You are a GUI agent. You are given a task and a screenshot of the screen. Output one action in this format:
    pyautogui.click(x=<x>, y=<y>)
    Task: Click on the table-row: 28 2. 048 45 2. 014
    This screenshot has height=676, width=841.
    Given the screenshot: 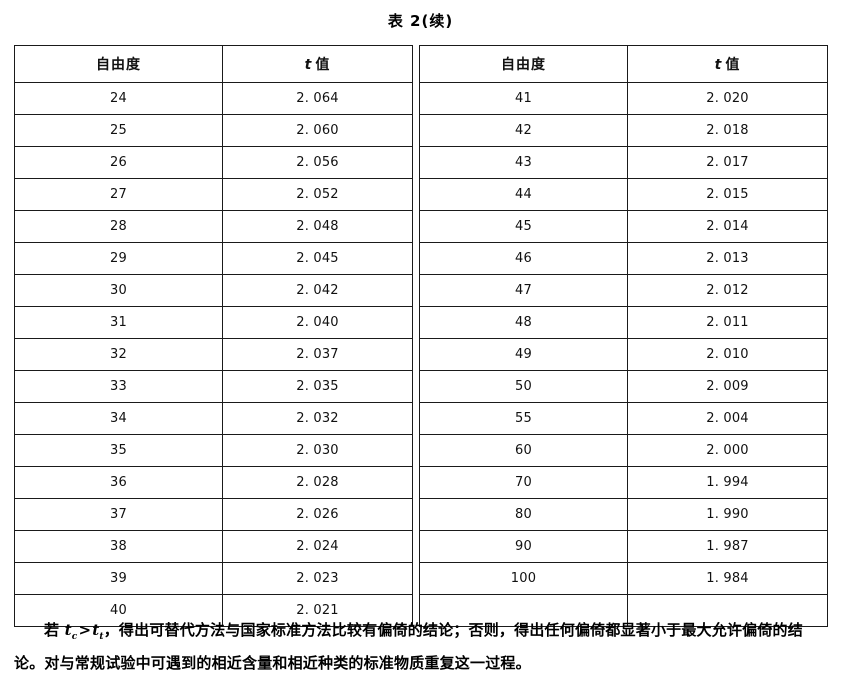 What is the action you would take?
    pyautogui.click(x=421, y=226)
    